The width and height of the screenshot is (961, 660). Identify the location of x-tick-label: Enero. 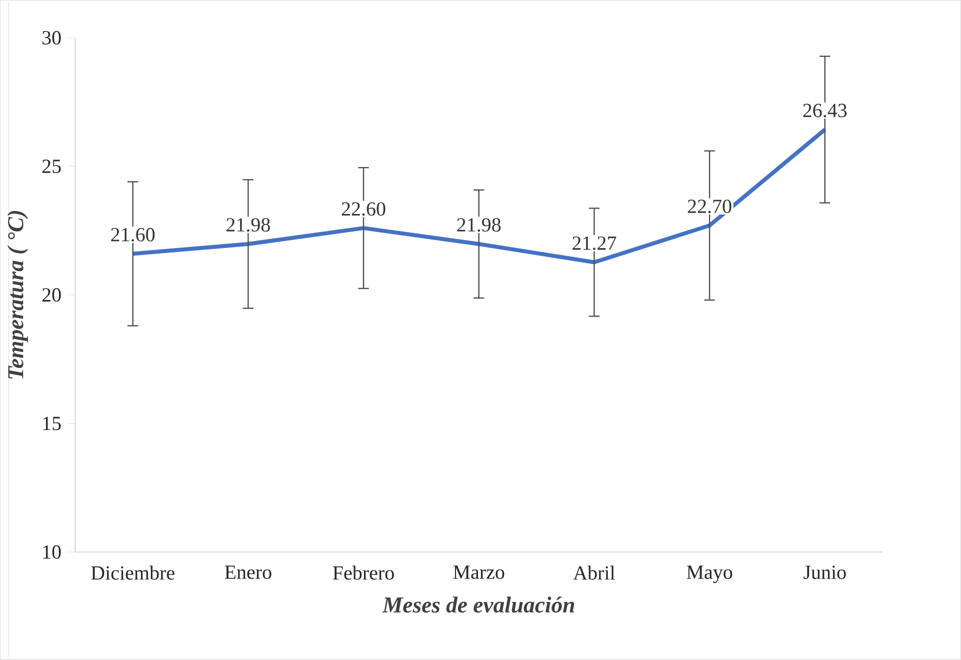
(248, 572).